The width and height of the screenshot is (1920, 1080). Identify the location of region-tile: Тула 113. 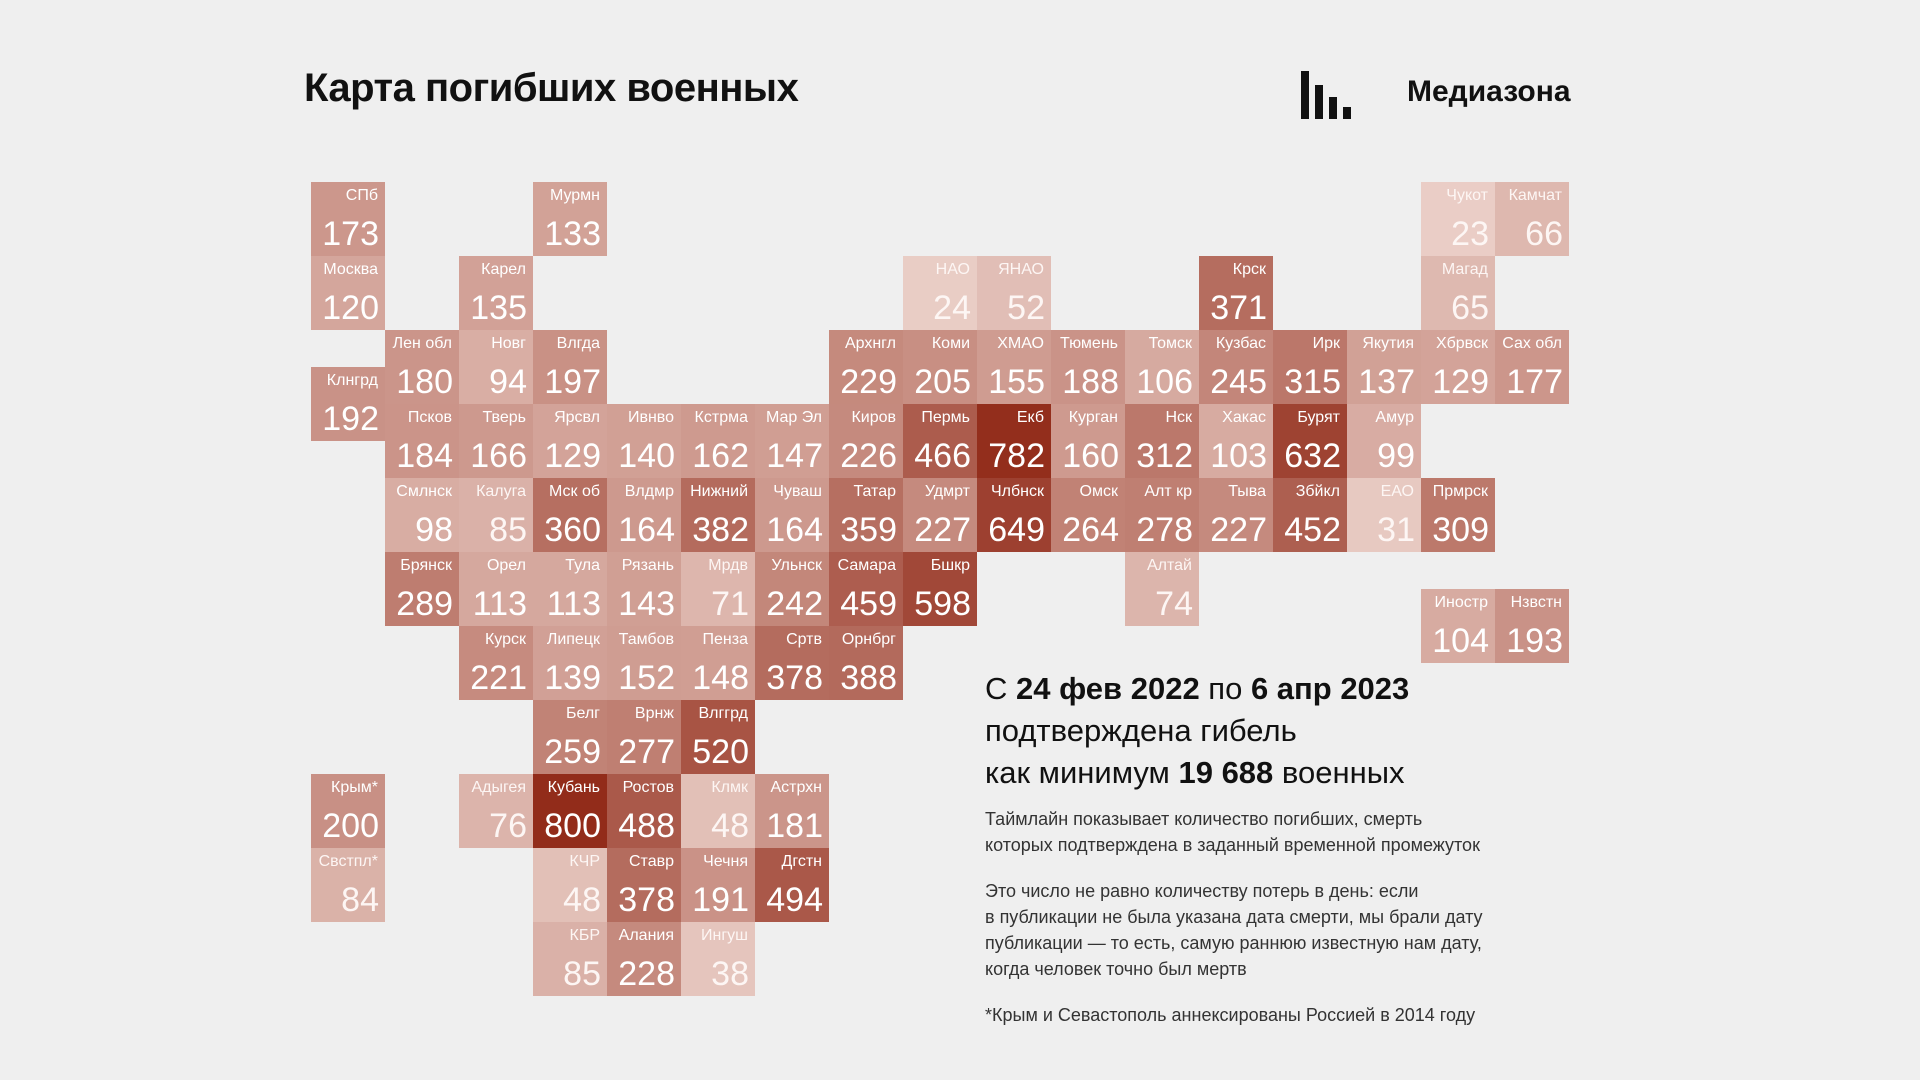
(570, 589).